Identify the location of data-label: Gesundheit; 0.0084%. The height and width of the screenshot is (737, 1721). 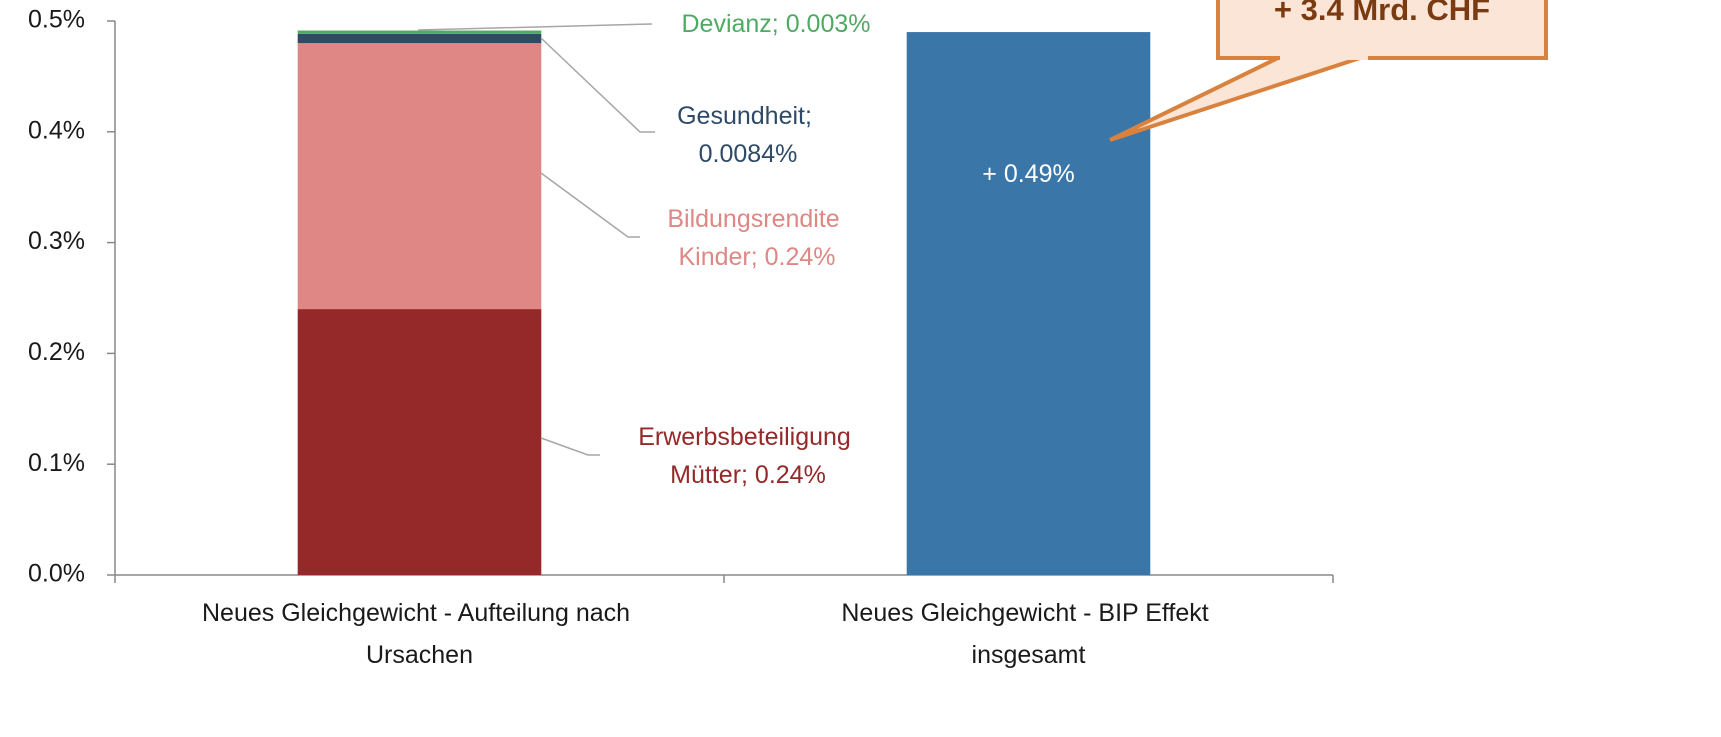
(748, 135).